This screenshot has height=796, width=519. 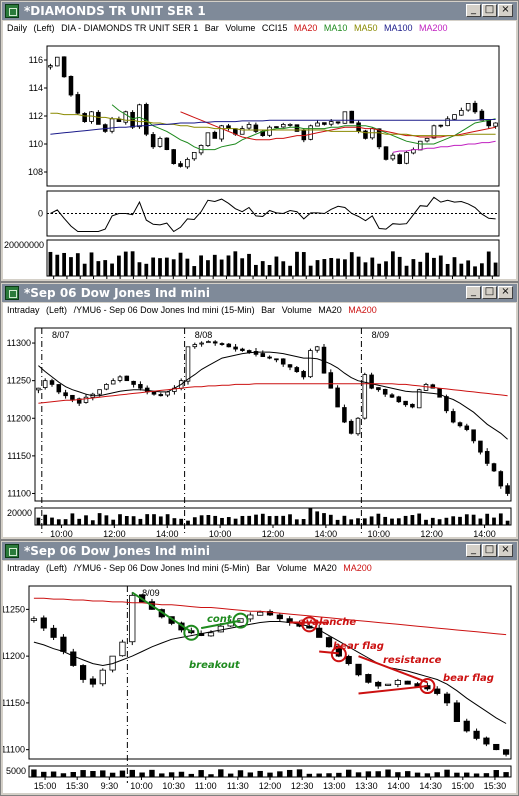 What do you see at coordinates (19, 456) in the screenshot?
I see `y-tick-label: 11150` at bounding box center [19, 456].